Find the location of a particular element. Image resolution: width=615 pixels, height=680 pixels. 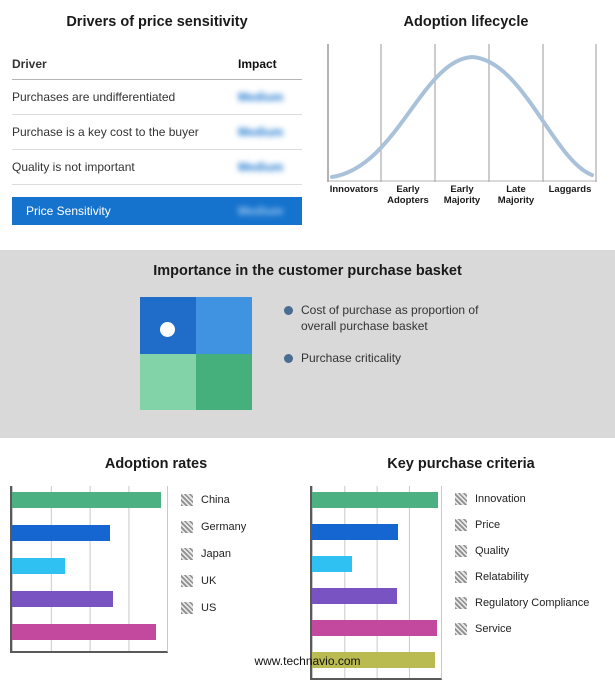

category-label: Relatability is located at coordinates (502, 577).